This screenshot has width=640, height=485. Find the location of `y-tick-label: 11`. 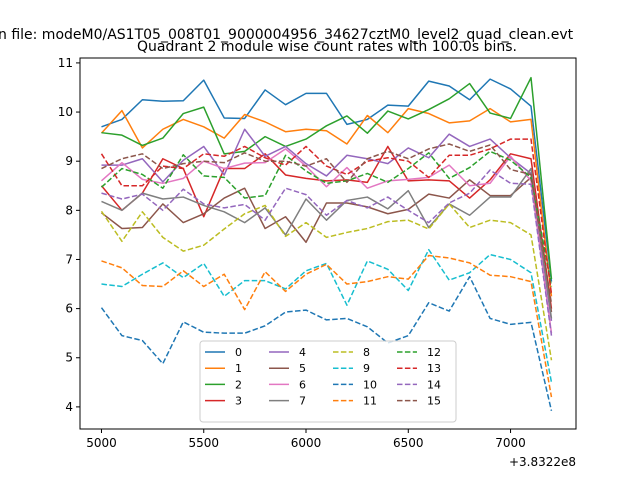

y-tick-label: 11 is located at coordinates (65, 63).